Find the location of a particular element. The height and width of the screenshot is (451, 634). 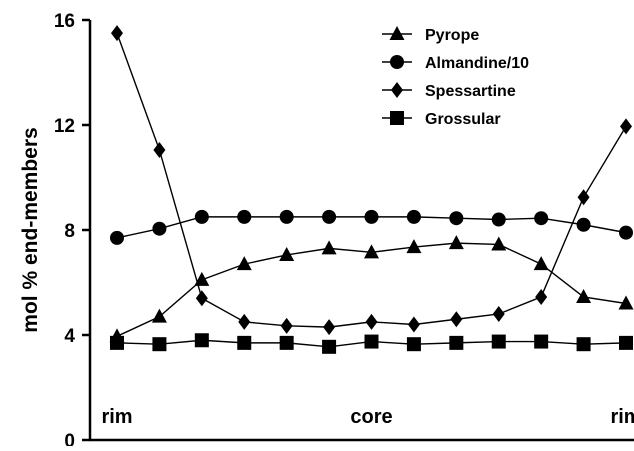

legend-item-grossular: Grossular is located at coordinates (441, 119).